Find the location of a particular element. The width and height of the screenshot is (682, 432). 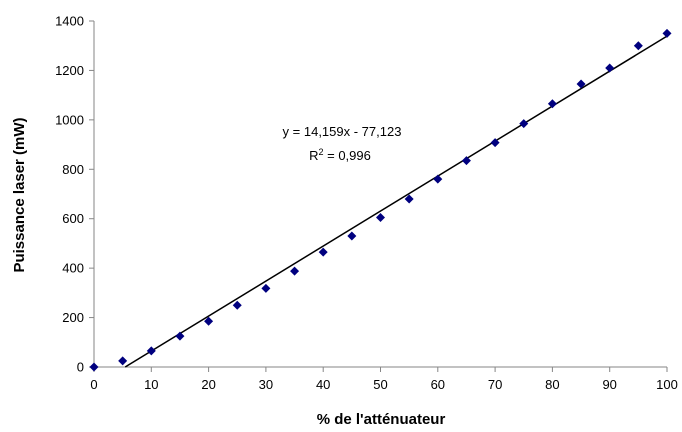

y-tick-label: 1400 is located at coordinates (69, 21).